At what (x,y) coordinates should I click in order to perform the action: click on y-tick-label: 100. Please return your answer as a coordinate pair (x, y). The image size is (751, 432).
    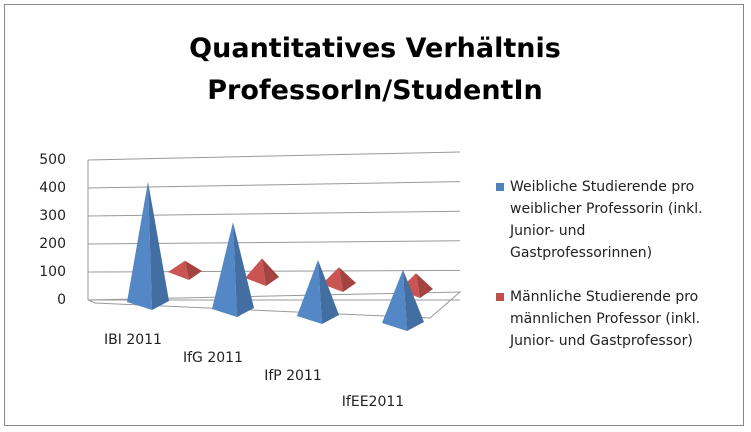
    Looking at the image, I should click on (52, 272).